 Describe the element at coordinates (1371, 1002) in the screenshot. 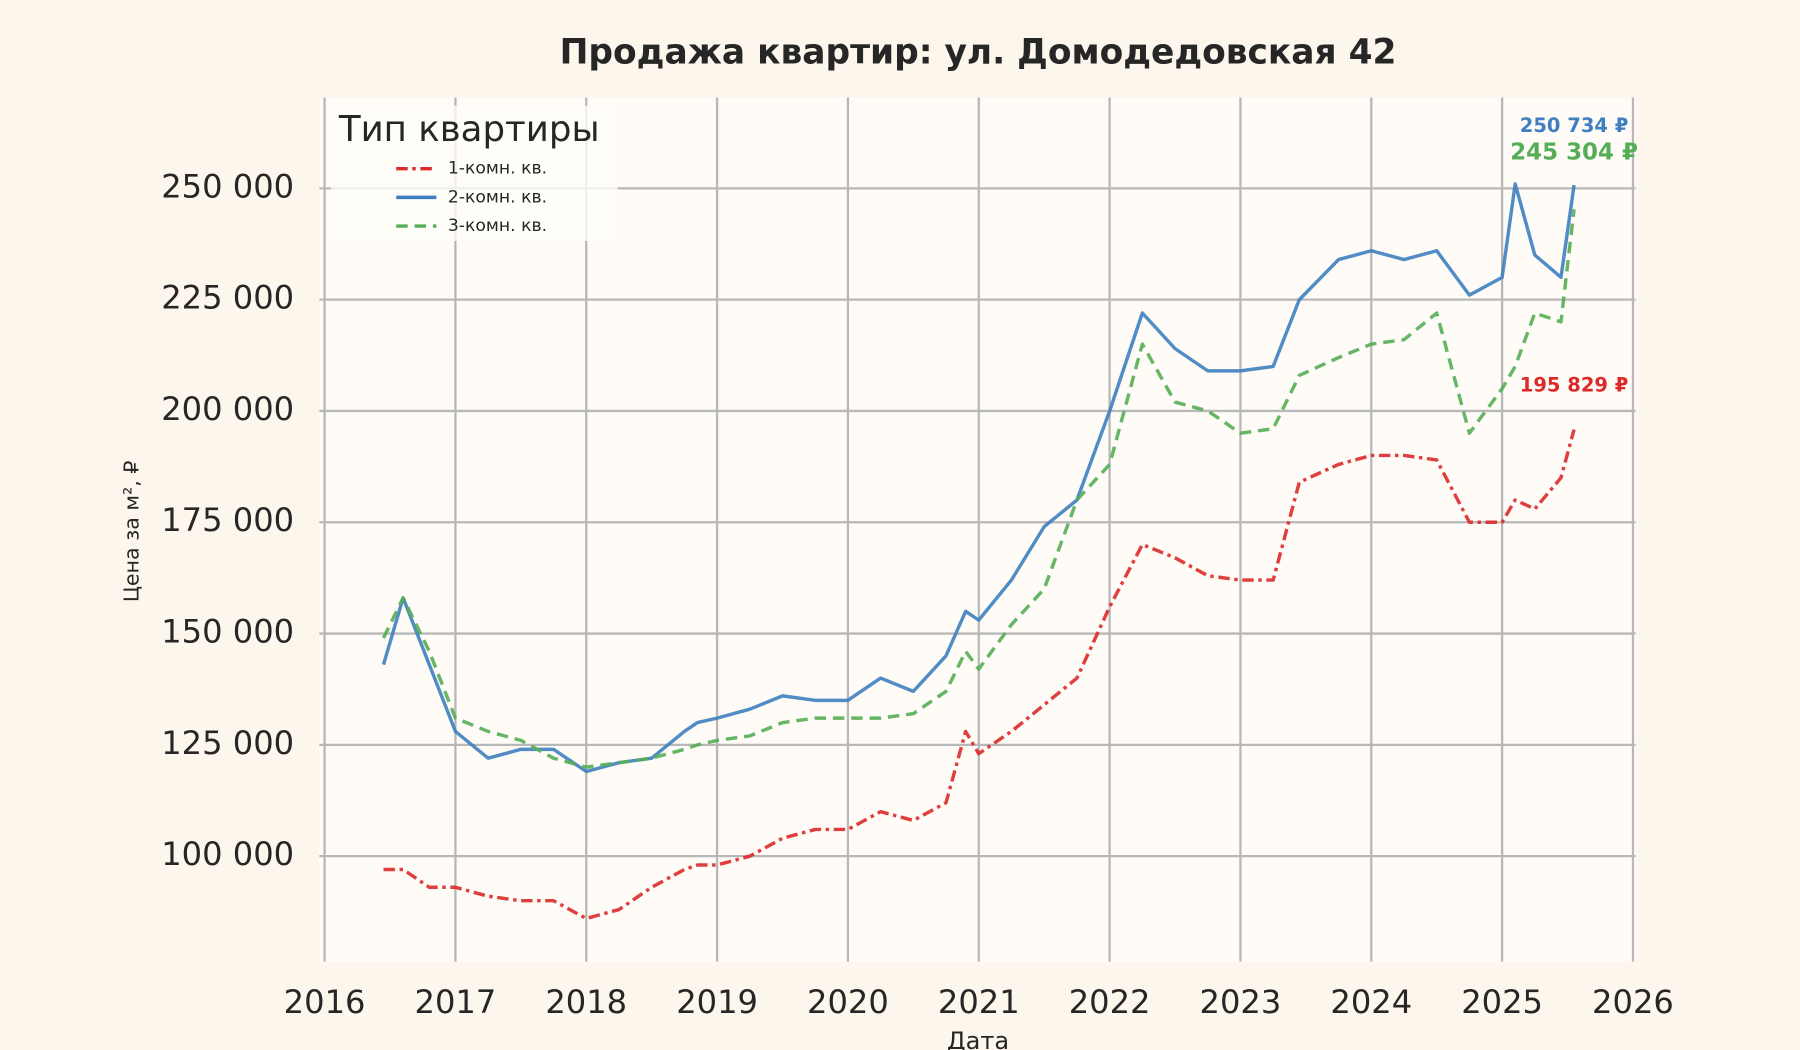

I see `x-tick-label: 2024` at that location.